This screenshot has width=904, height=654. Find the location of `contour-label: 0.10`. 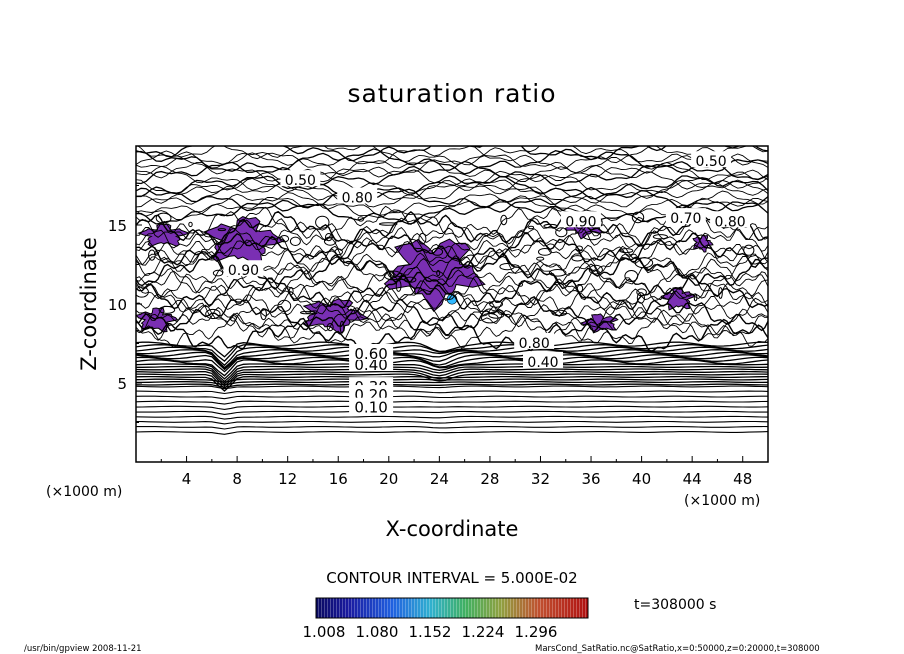

contour-label: 0.10 is located at coordinates (370, 408).